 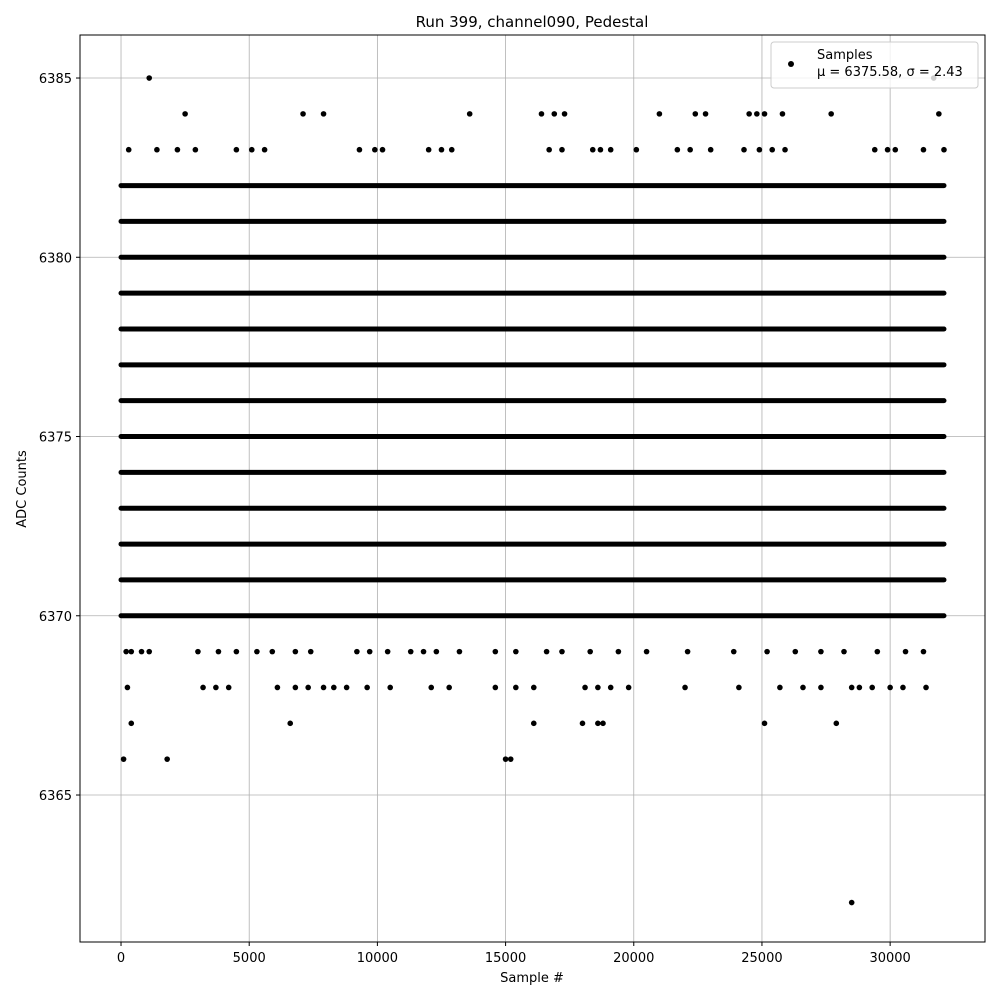 What do you see at coordinates (22, 489) in the screenshot?
I see `y-axis-label: ADC Counts` at bounding box center [22, 489].